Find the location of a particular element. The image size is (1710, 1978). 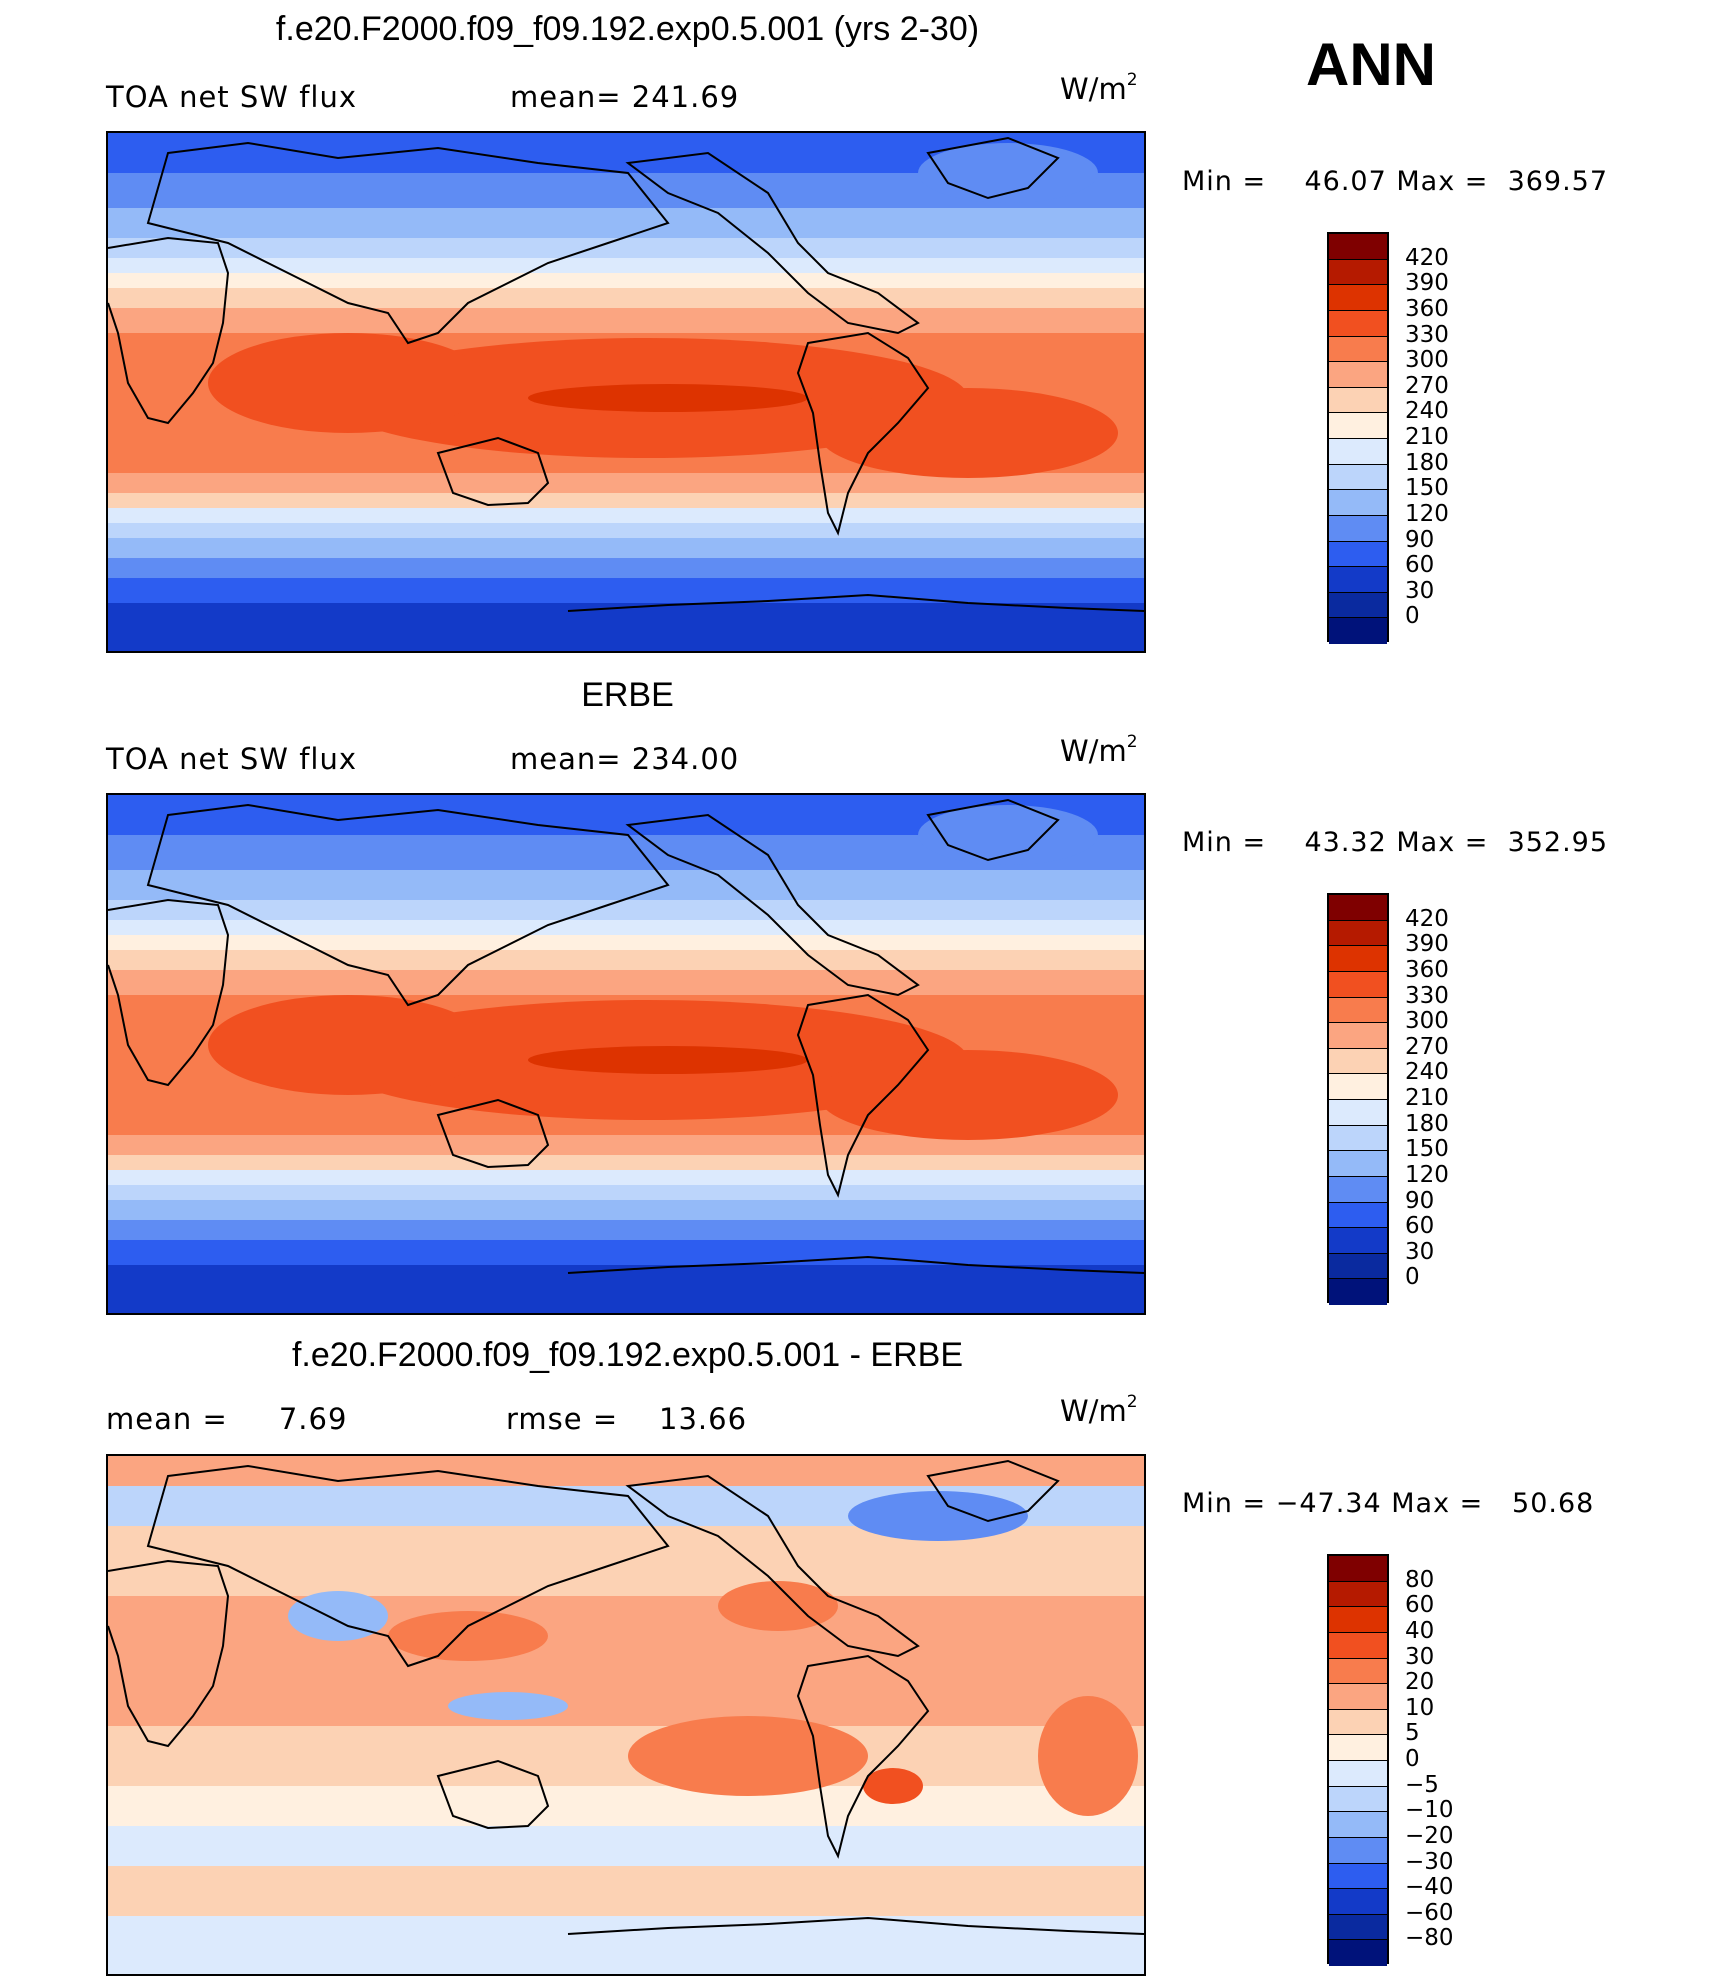

colorbar-tick-label: 330 is located at coordinates (1427, 995).